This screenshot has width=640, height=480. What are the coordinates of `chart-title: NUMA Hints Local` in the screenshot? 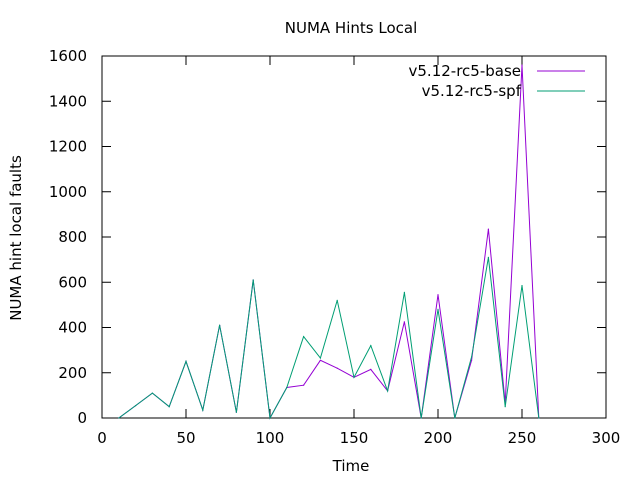 It's located at (351, 28).